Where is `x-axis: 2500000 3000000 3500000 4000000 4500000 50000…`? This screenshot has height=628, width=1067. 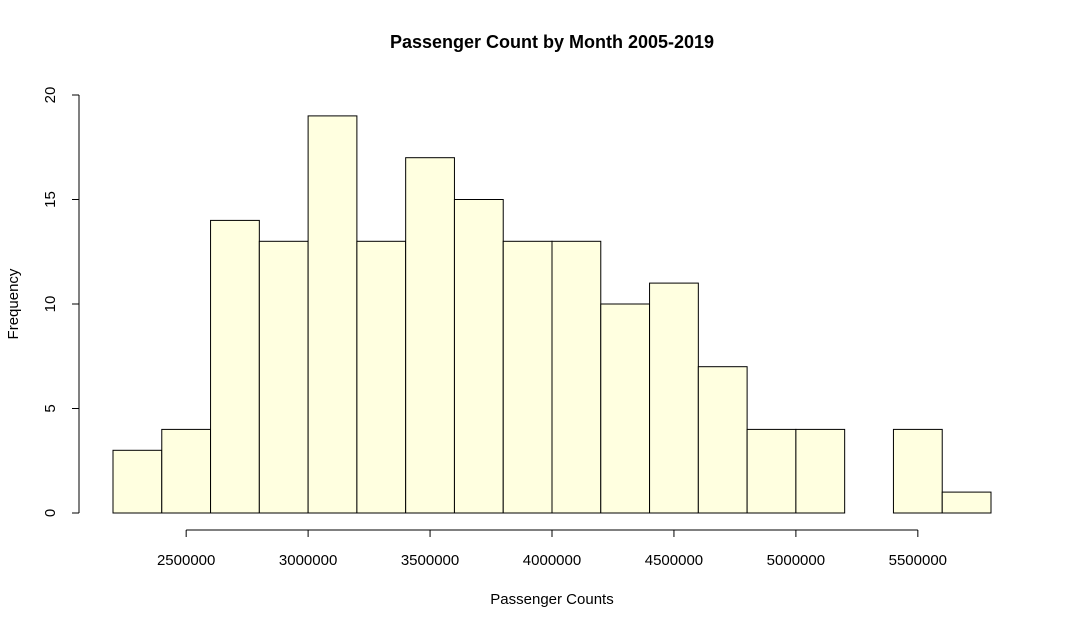 x-axis: 2500000 3000000 3500000 4000000 4500000 50000… is located at coordinates (552, 549).